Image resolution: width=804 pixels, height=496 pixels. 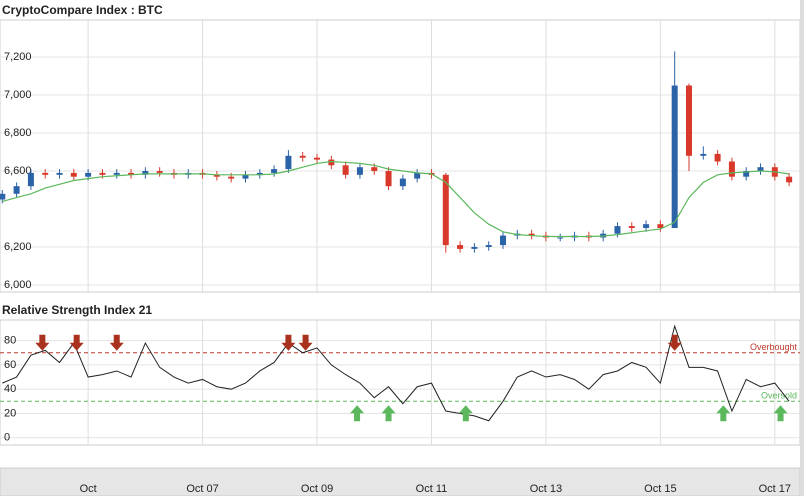 I want to click on x-tick-label: Oct 17, so click(x=775, y=489).